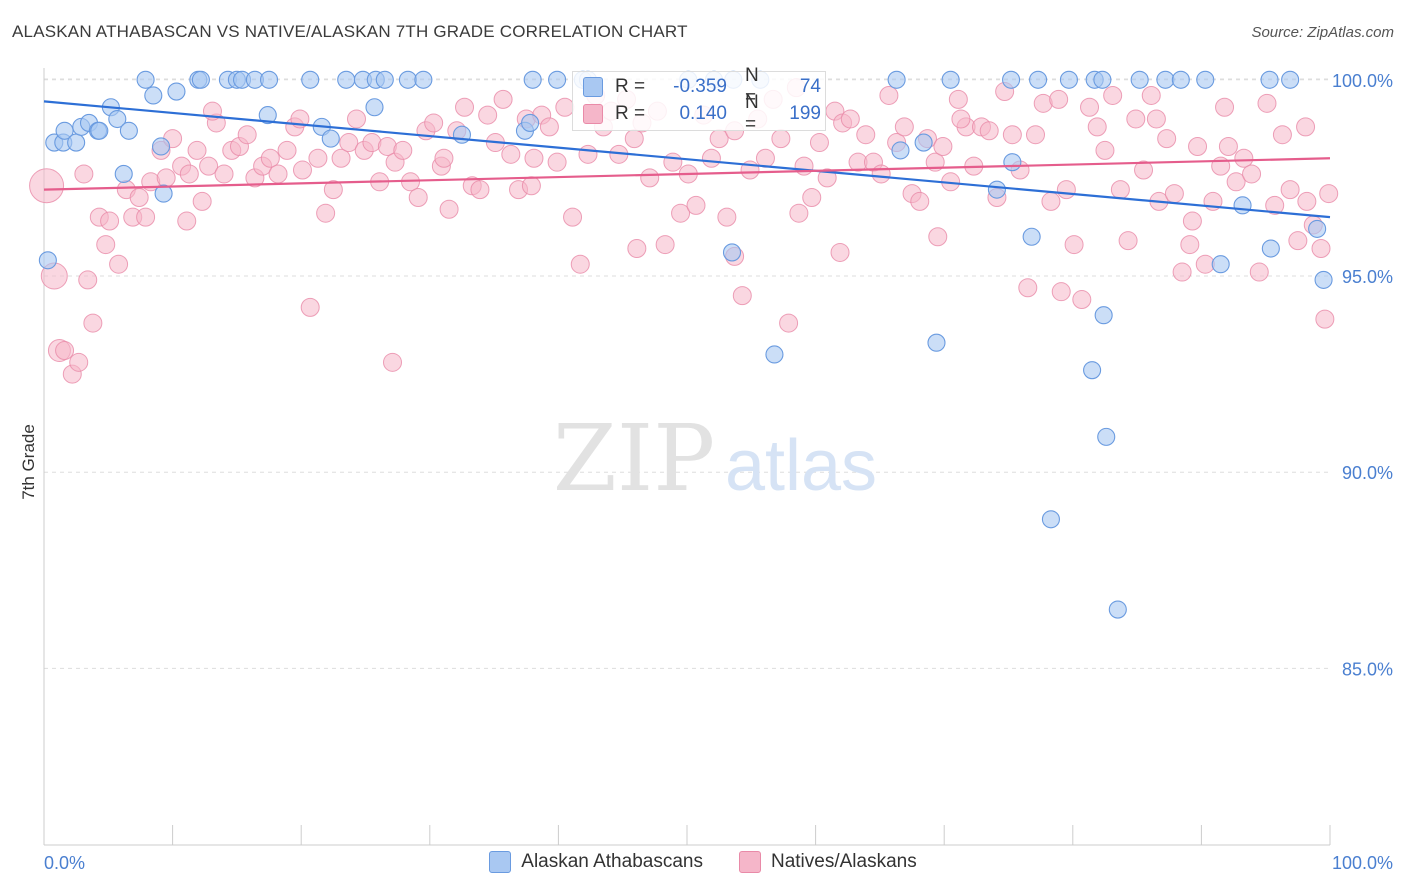  Describe the element at coordinates (630, 86) in the screenshot. I see `stats-r-label: R =` at that location.